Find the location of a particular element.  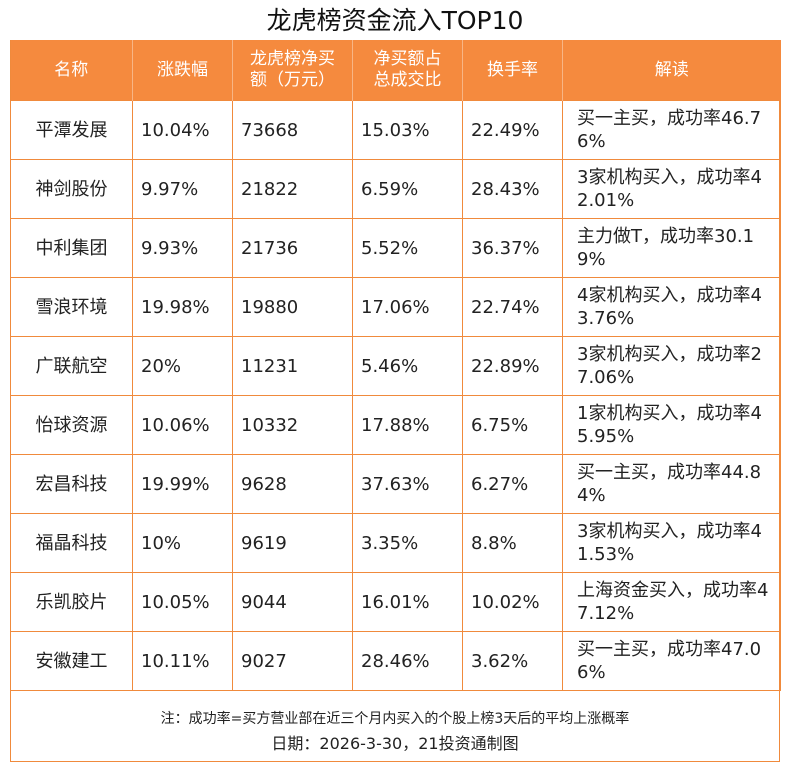

header-change: 涨跌幅 is located at coordinates (182, 70).